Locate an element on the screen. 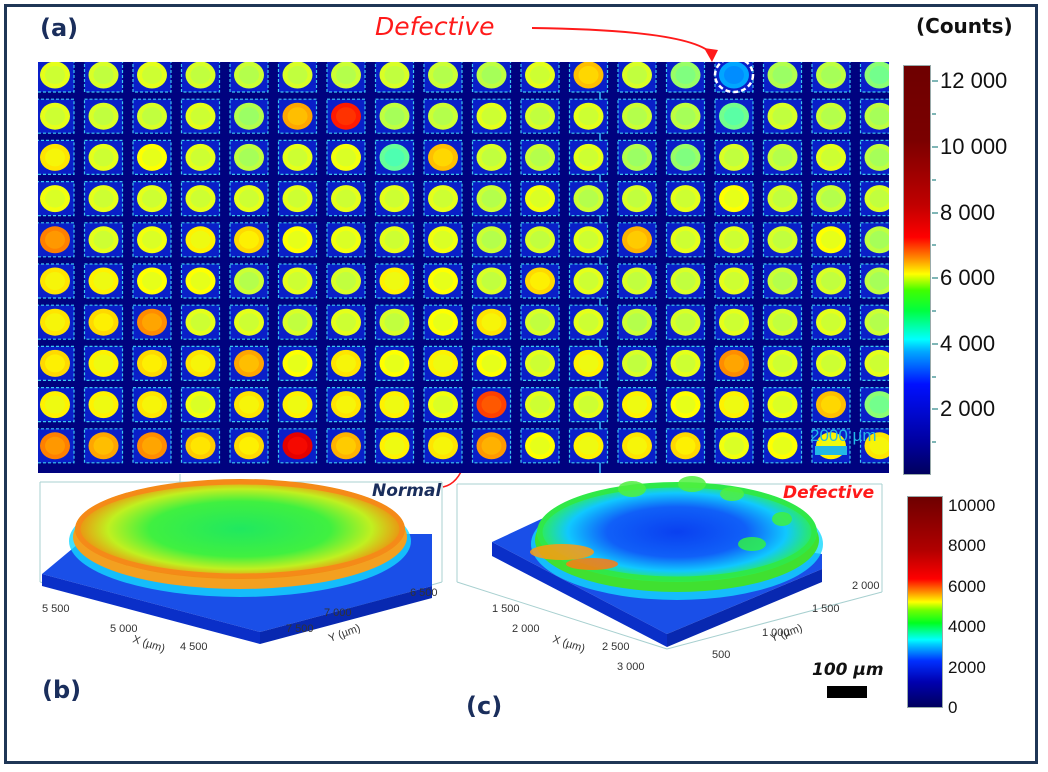  defective-label-c: Defective is located at coordinates (829, 493).